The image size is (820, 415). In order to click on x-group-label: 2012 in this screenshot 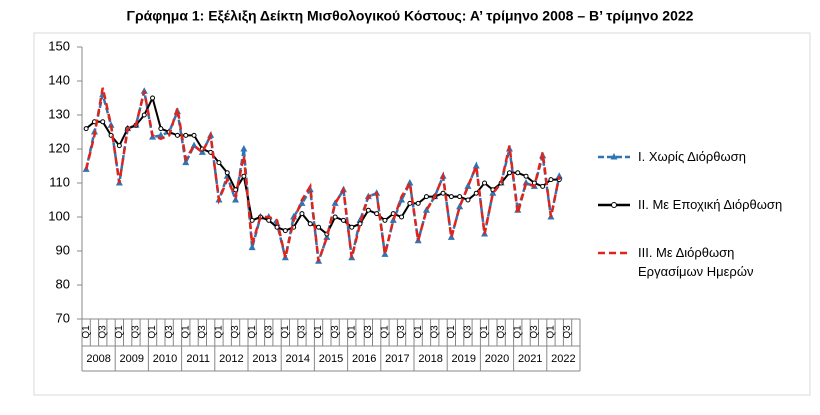, I will do `click(231, 359)`.